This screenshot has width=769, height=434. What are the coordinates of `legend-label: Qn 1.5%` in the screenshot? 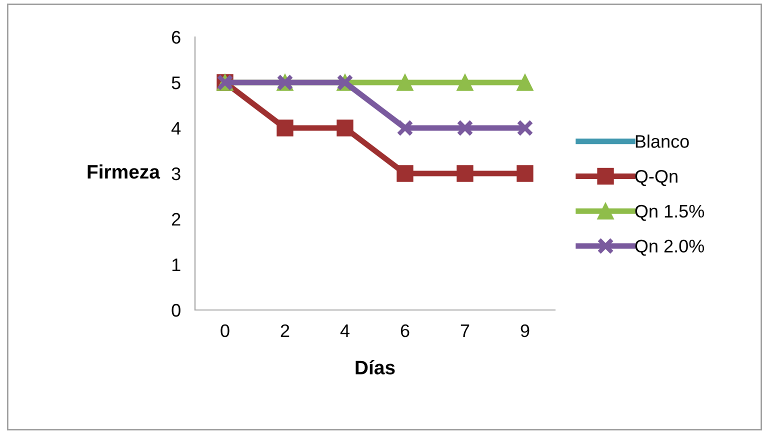 It's located at (669, 212).